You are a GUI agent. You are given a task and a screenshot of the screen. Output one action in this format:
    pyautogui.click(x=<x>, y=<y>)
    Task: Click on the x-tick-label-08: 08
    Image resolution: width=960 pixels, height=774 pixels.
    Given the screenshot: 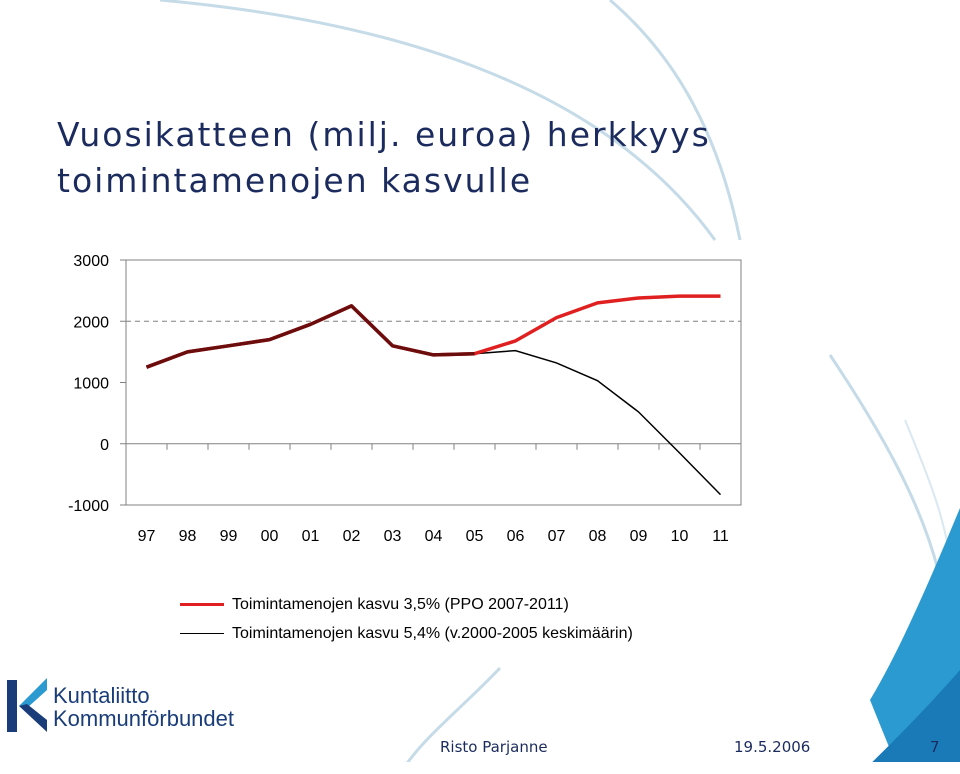 What is the action you would take?
    pyautogui.click(x=598, y=536)
    